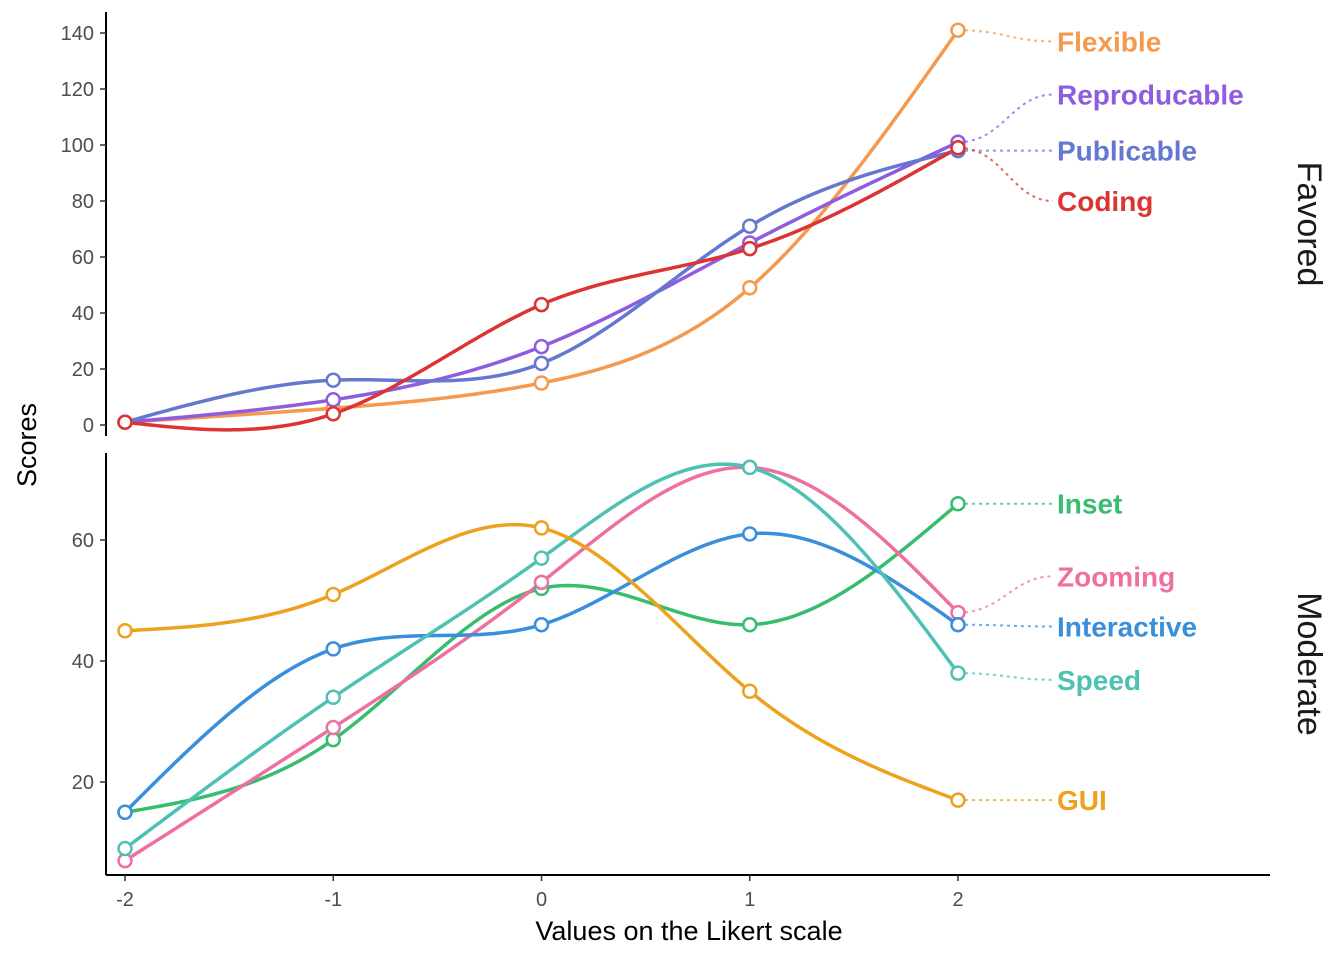 Image resolution: width=1344 pixels, height=960 pixels. What do you see at coordinates (1005, 594) in the screenshot?
I see `leader-line-zooming` at bounding box center [1005, 594].